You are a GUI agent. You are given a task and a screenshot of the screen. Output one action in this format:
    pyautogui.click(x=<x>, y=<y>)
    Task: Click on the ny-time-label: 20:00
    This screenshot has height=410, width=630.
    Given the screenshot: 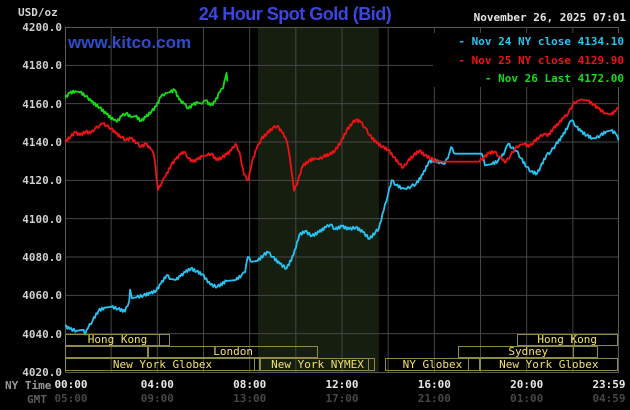 What is the action you would take?
    pyautogui.click(x=527, y=384)
    